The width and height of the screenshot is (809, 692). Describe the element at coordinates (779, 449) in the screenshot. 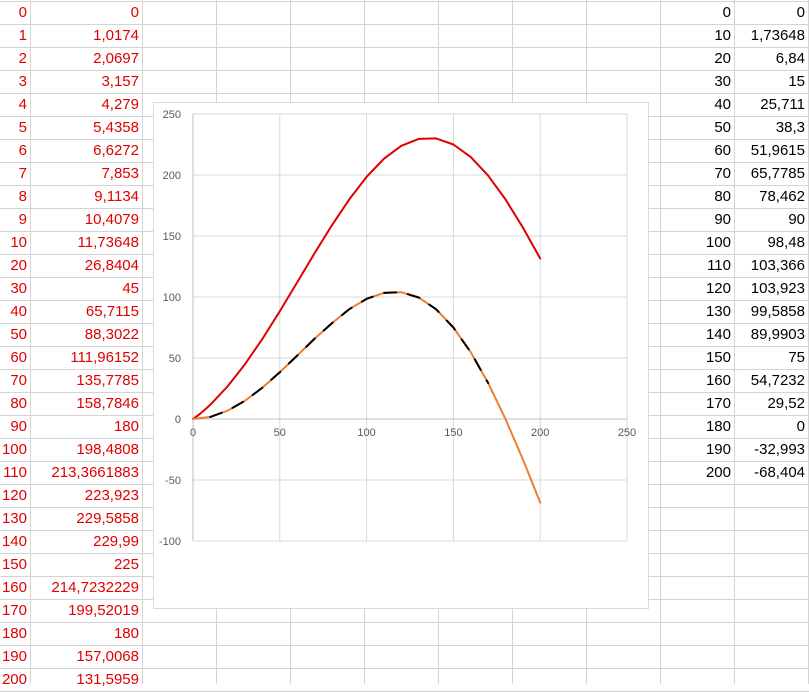

I see `right-y-cell: -32,993` at that location.